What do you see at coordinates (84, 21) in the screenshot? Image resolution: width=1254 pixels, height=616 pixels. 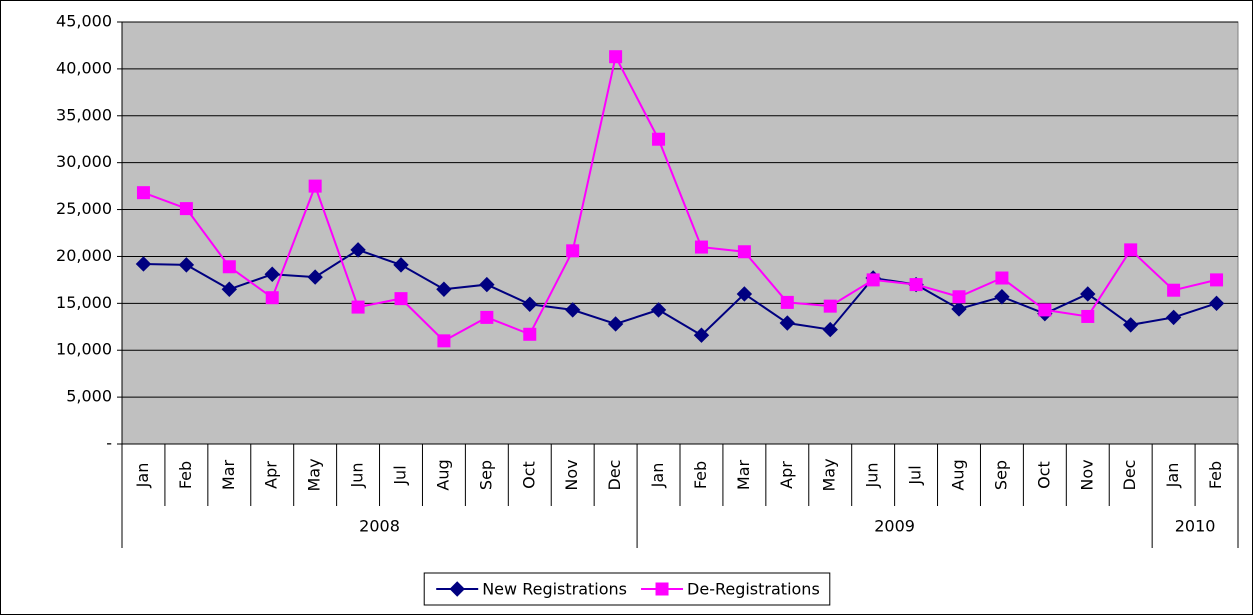 I see `y-tick-label: 45,000` at bounding box center [84, 21].